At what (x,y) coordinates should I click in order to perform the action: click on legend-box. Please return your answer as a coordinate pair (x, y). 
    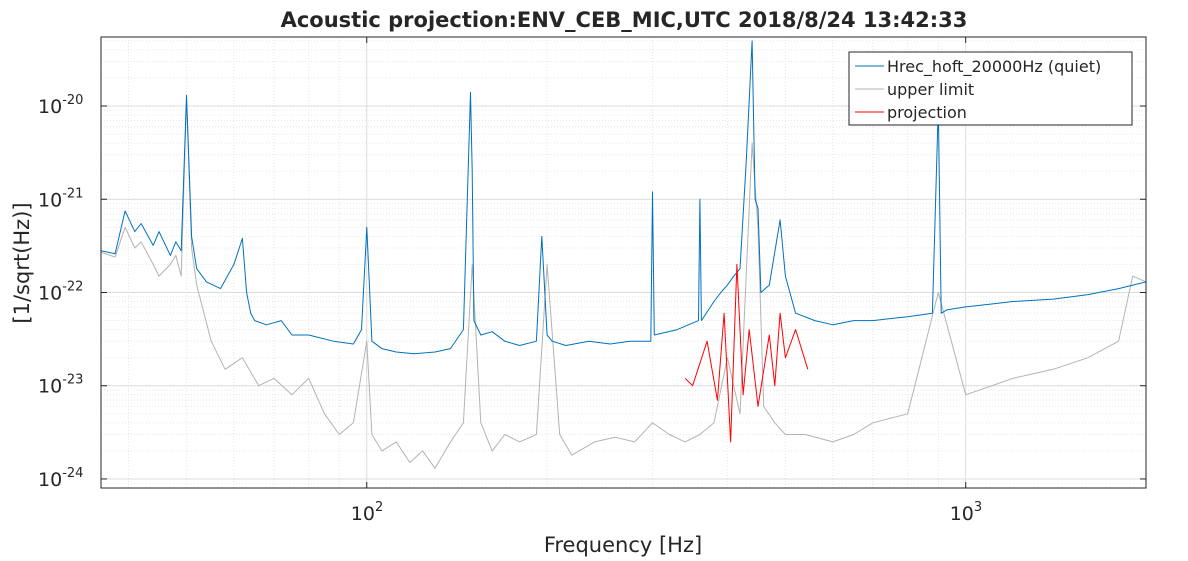
    Looking at the image, I should click on (990, 88).